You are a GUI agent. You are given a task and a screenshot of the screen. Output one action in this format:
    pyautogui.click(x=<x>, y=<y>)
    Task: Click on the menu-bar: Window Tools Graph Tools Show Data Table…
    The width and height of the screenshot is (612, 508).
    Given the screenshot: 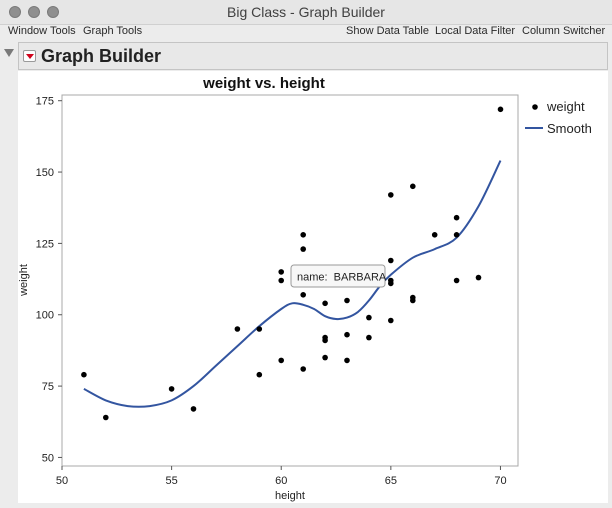 What is the action you would take?
    pyautogui.click(x=306, y=32)
    